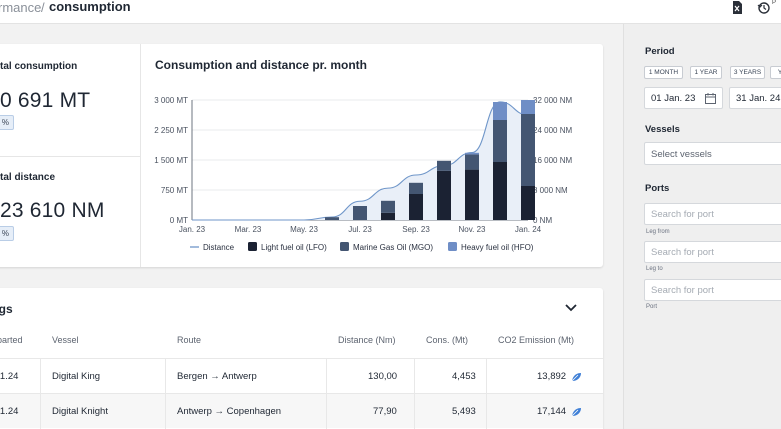 The height and width of the screenshot is (429, 781). I want to click on x-tick-label: May. 23, so click(304, 229).